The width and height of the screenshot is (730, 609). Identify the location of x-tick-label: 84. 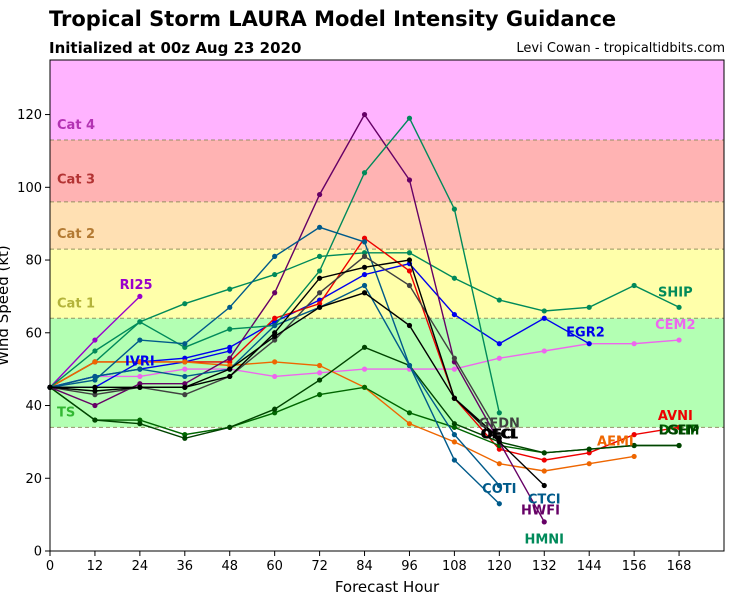
(364, 566).